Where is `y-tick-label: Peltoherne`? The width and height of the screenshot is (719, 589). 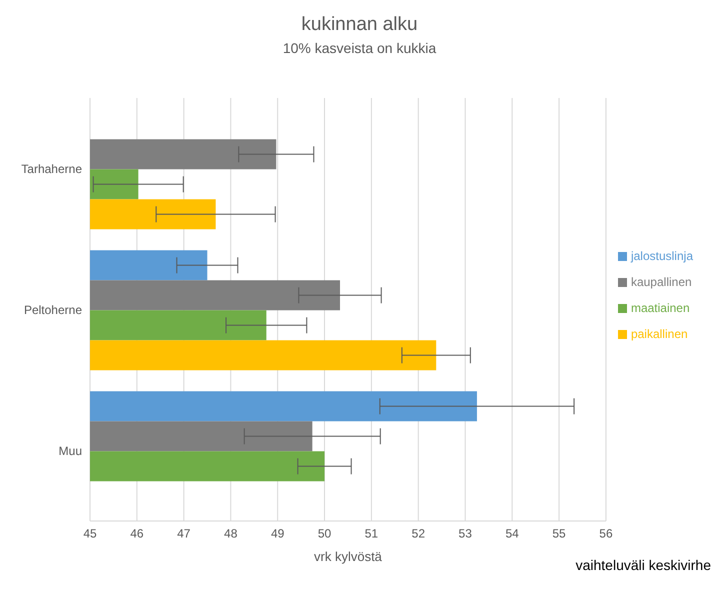
y-tick-label: Peltoherne is located at coordinates (53, 309).